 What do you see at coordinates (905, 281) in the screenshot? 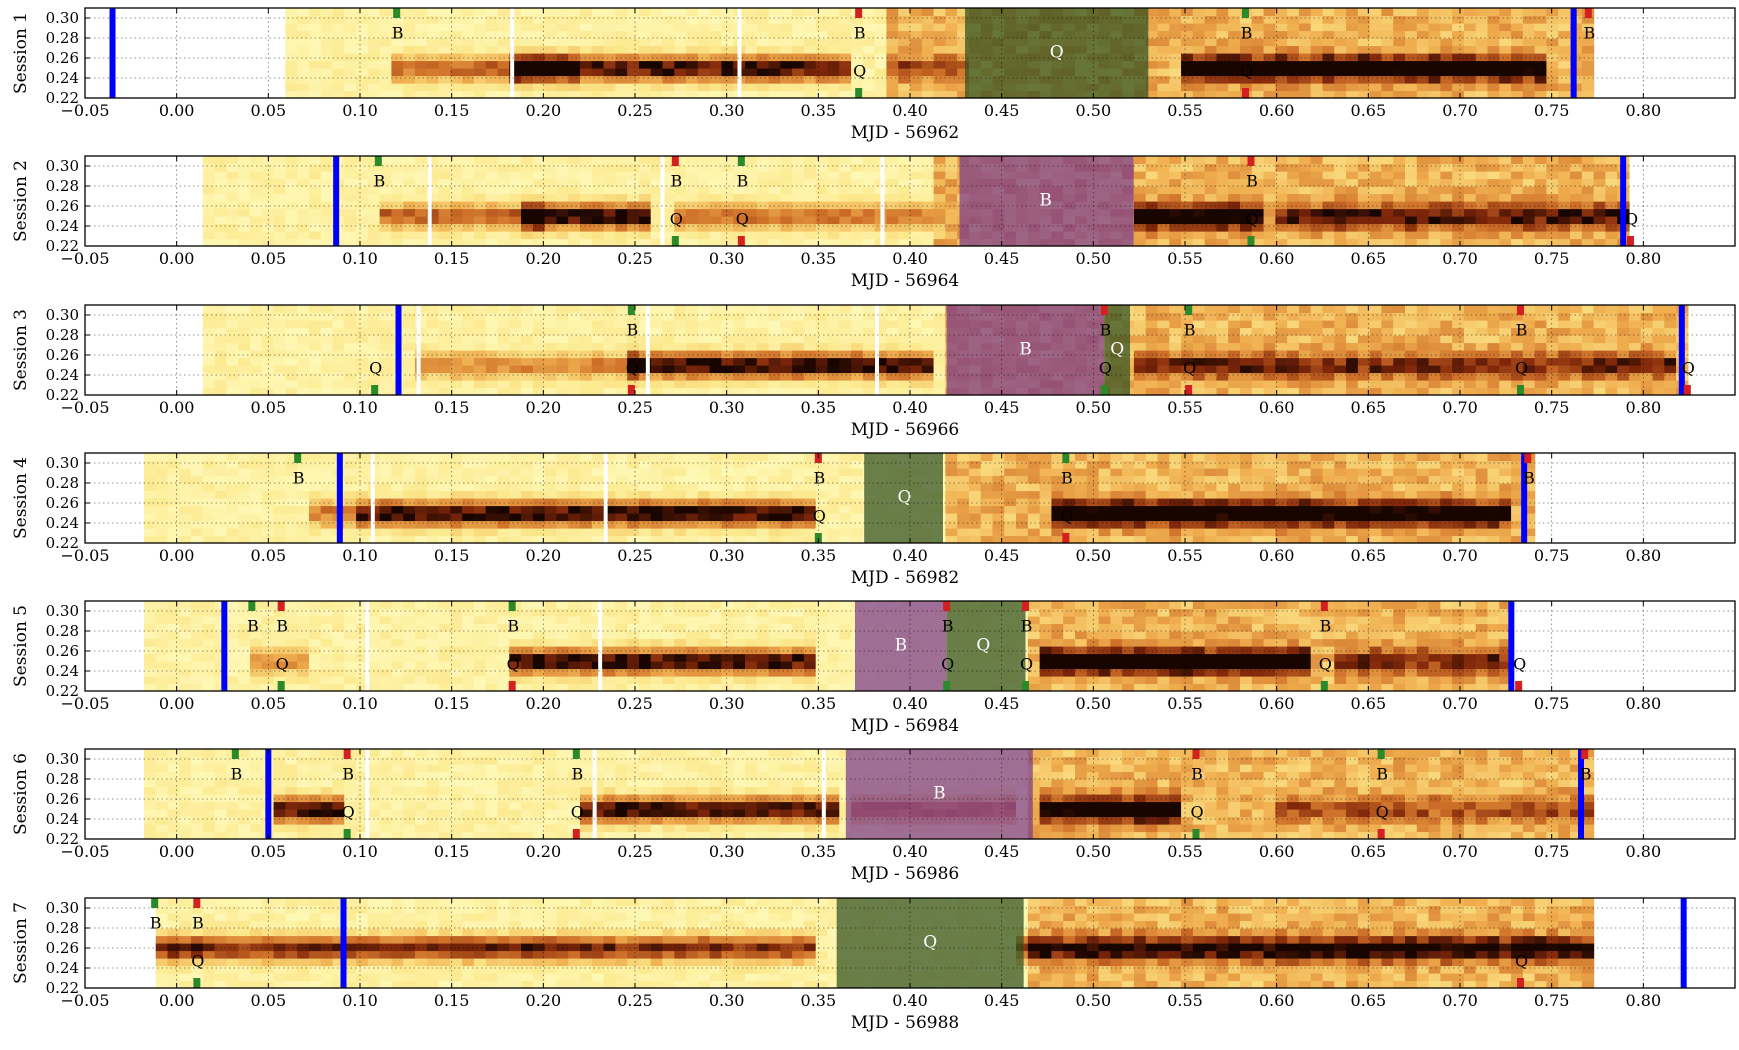
I see `x-axis-label: MJD - 56964` at bounding box center [905, 281].